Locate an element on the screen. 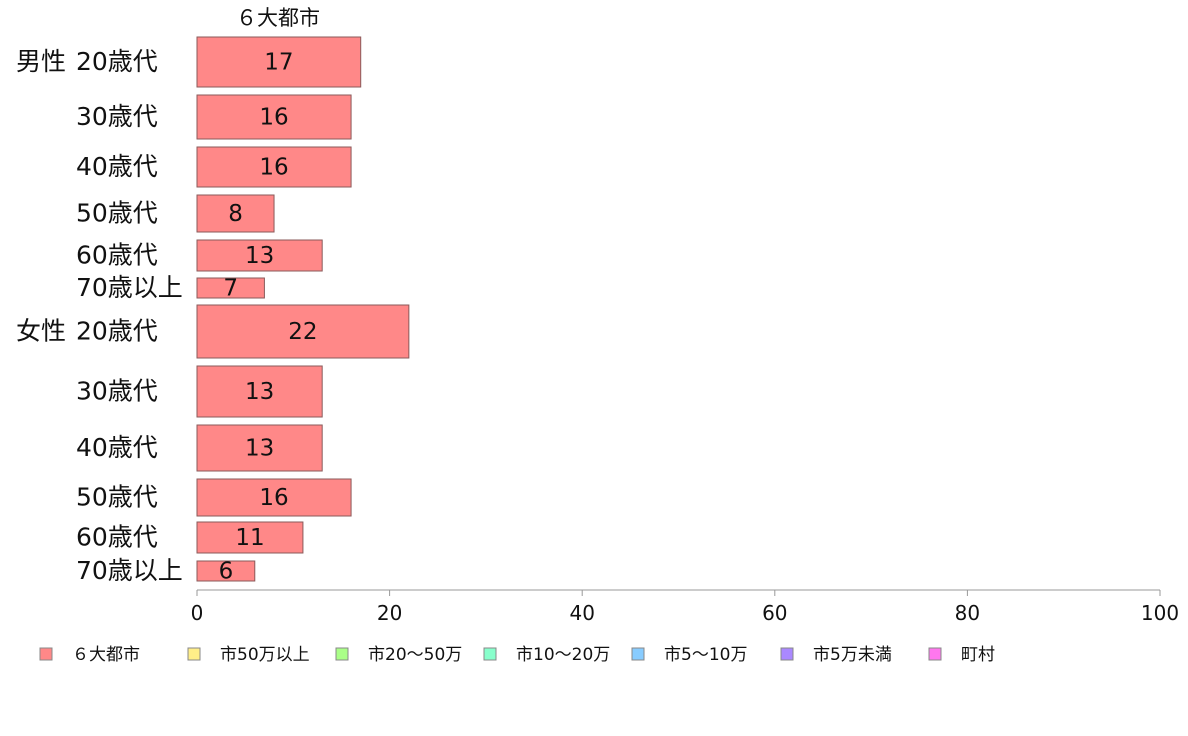 This screenshot has height=736, width=1188. x-axis: 0 20 40 60 80 100 is located at coordinates (685, 607).